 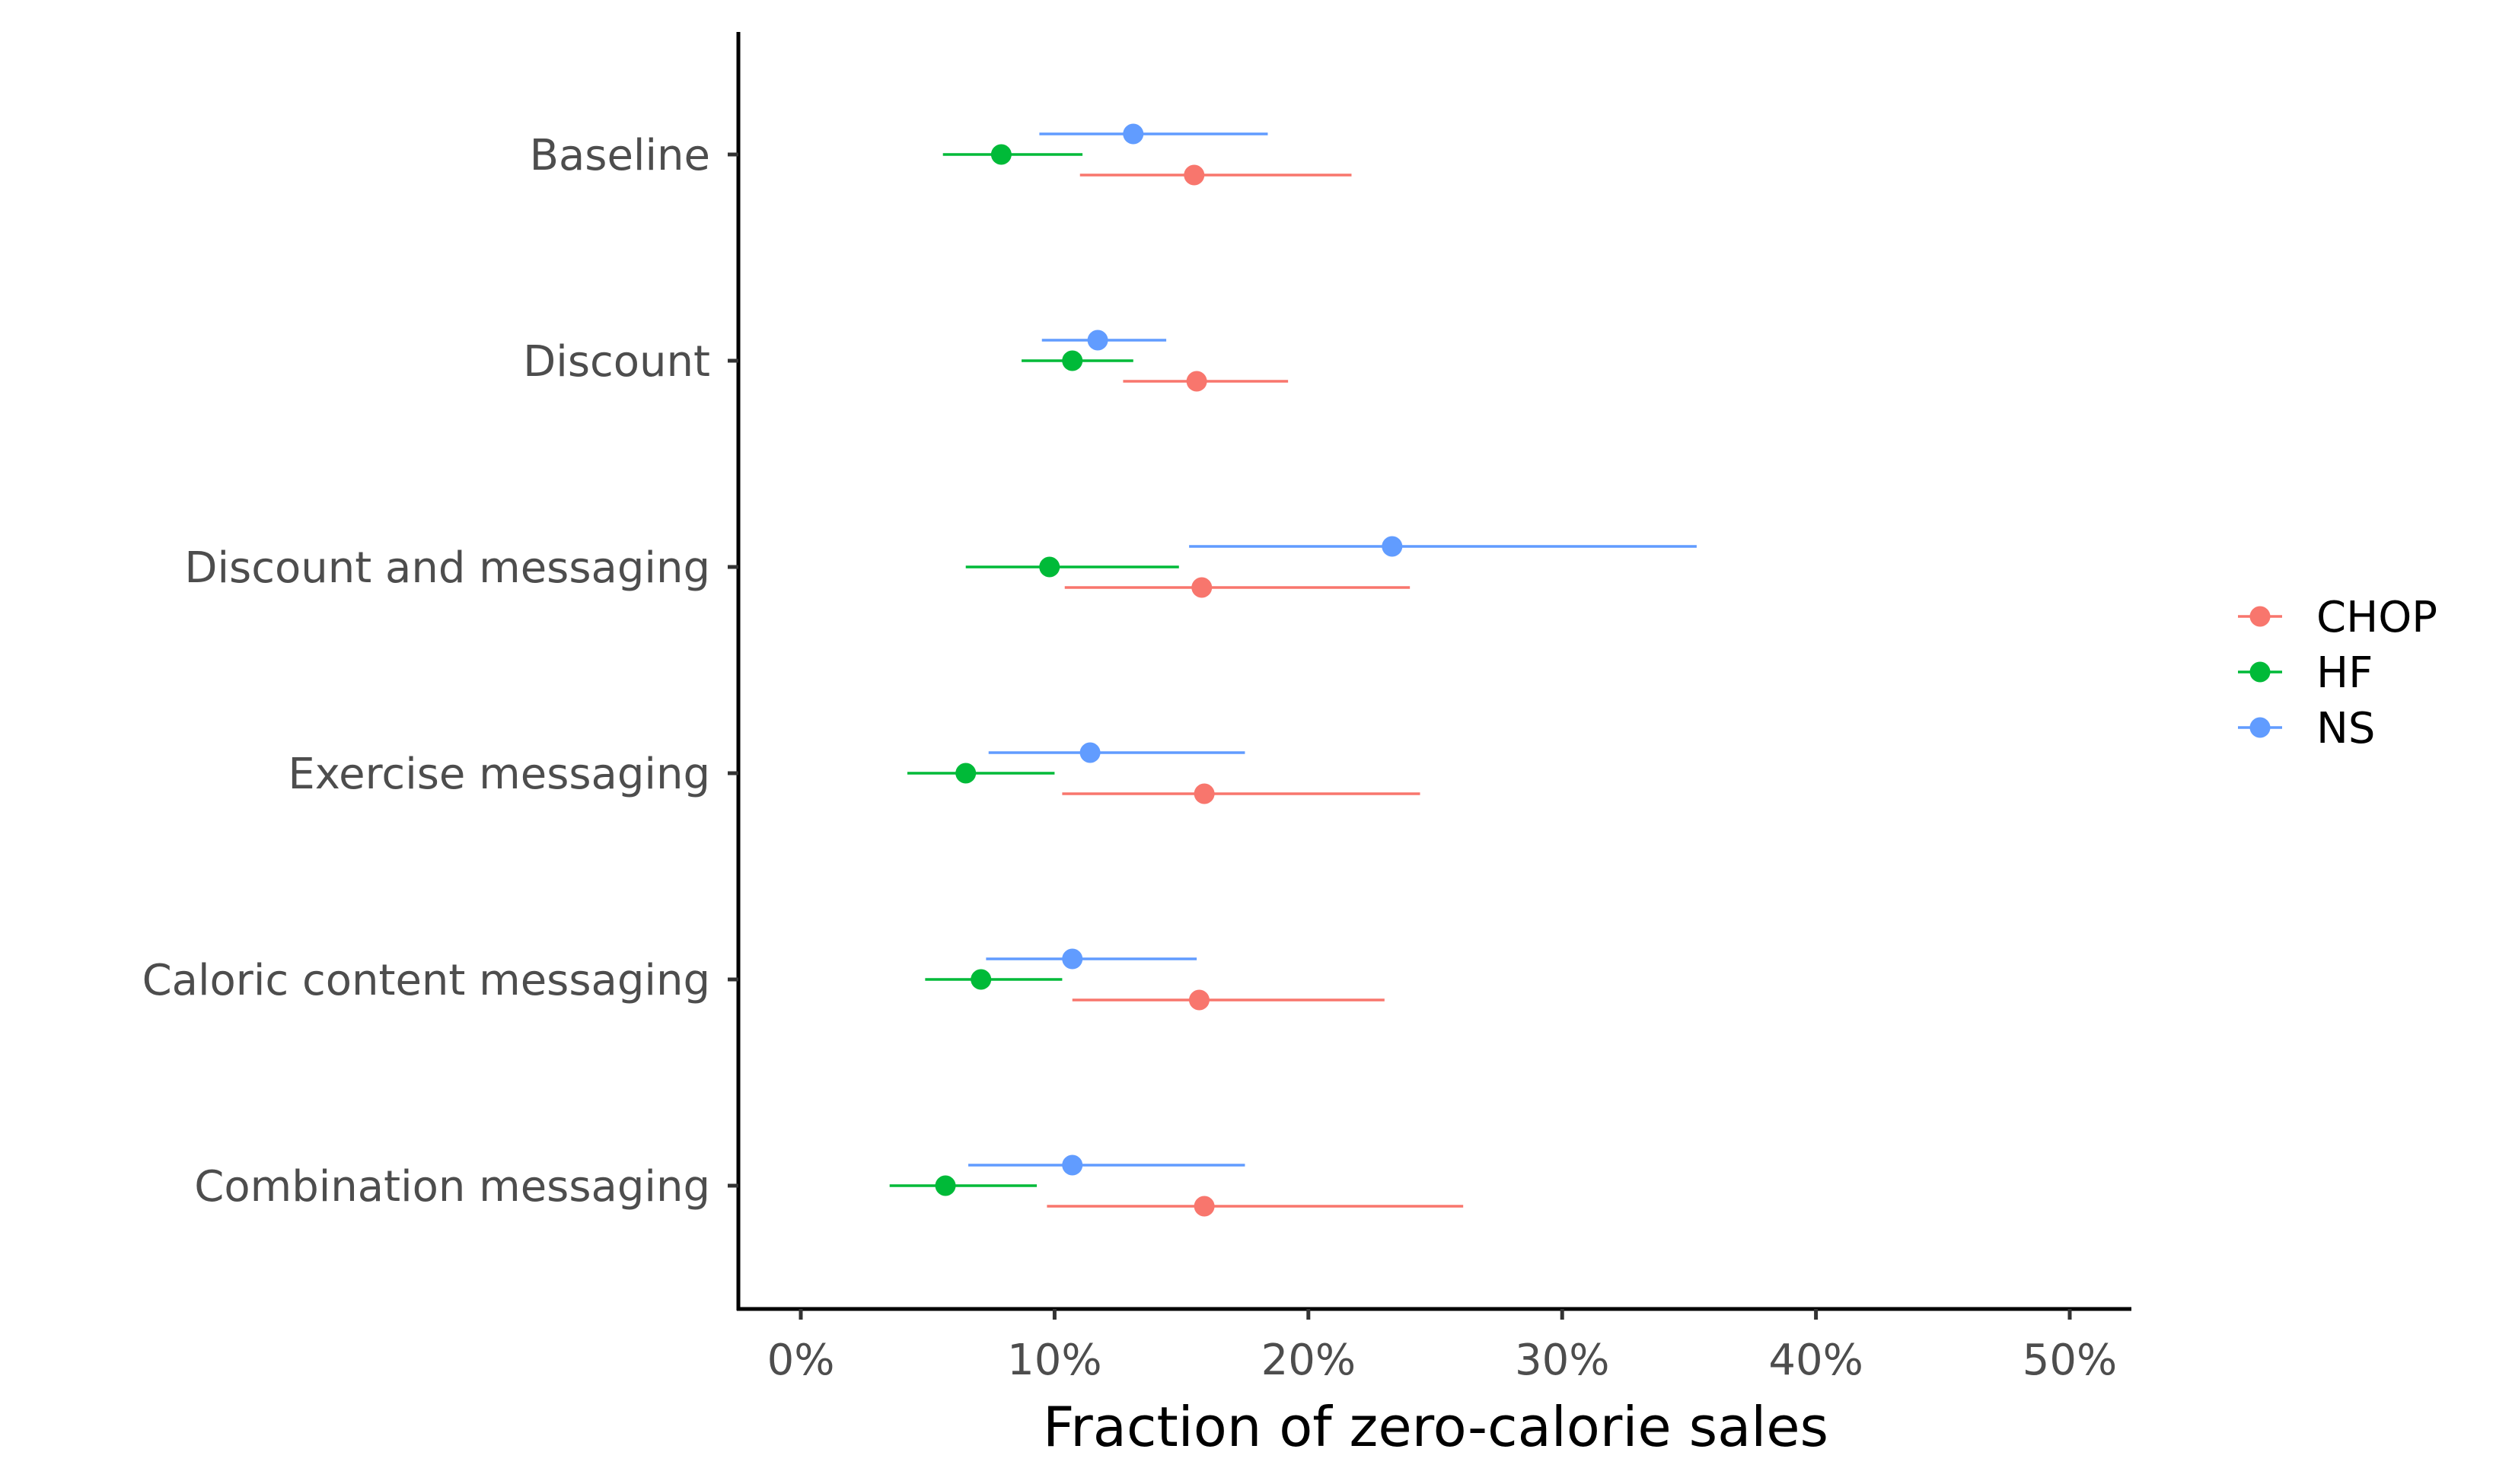 I want to click on legend-item-hf: HF, so click(x=2305, y=673).